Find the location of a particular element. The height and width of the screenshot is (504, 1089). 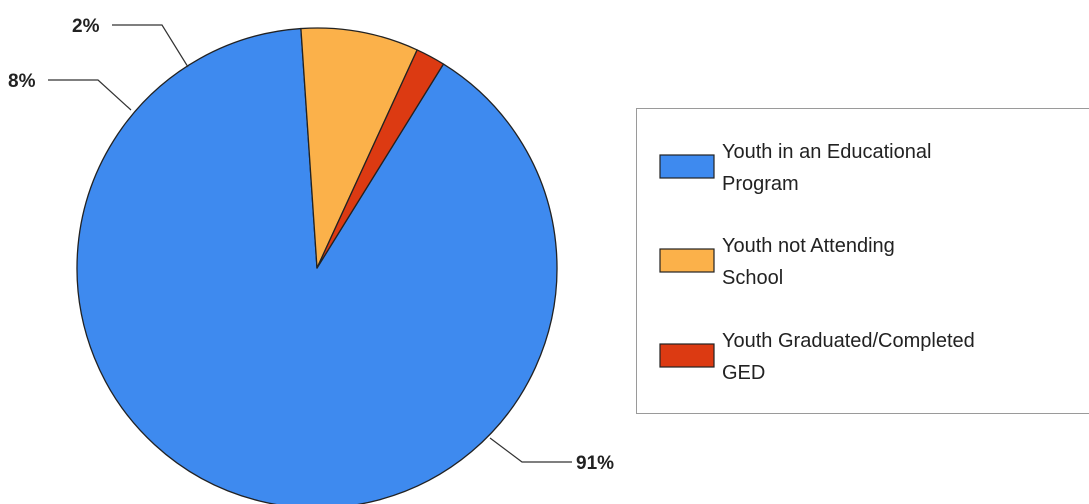

legend-entry-not-attending: Youth not Attending School is located at coordinates (777, 262).